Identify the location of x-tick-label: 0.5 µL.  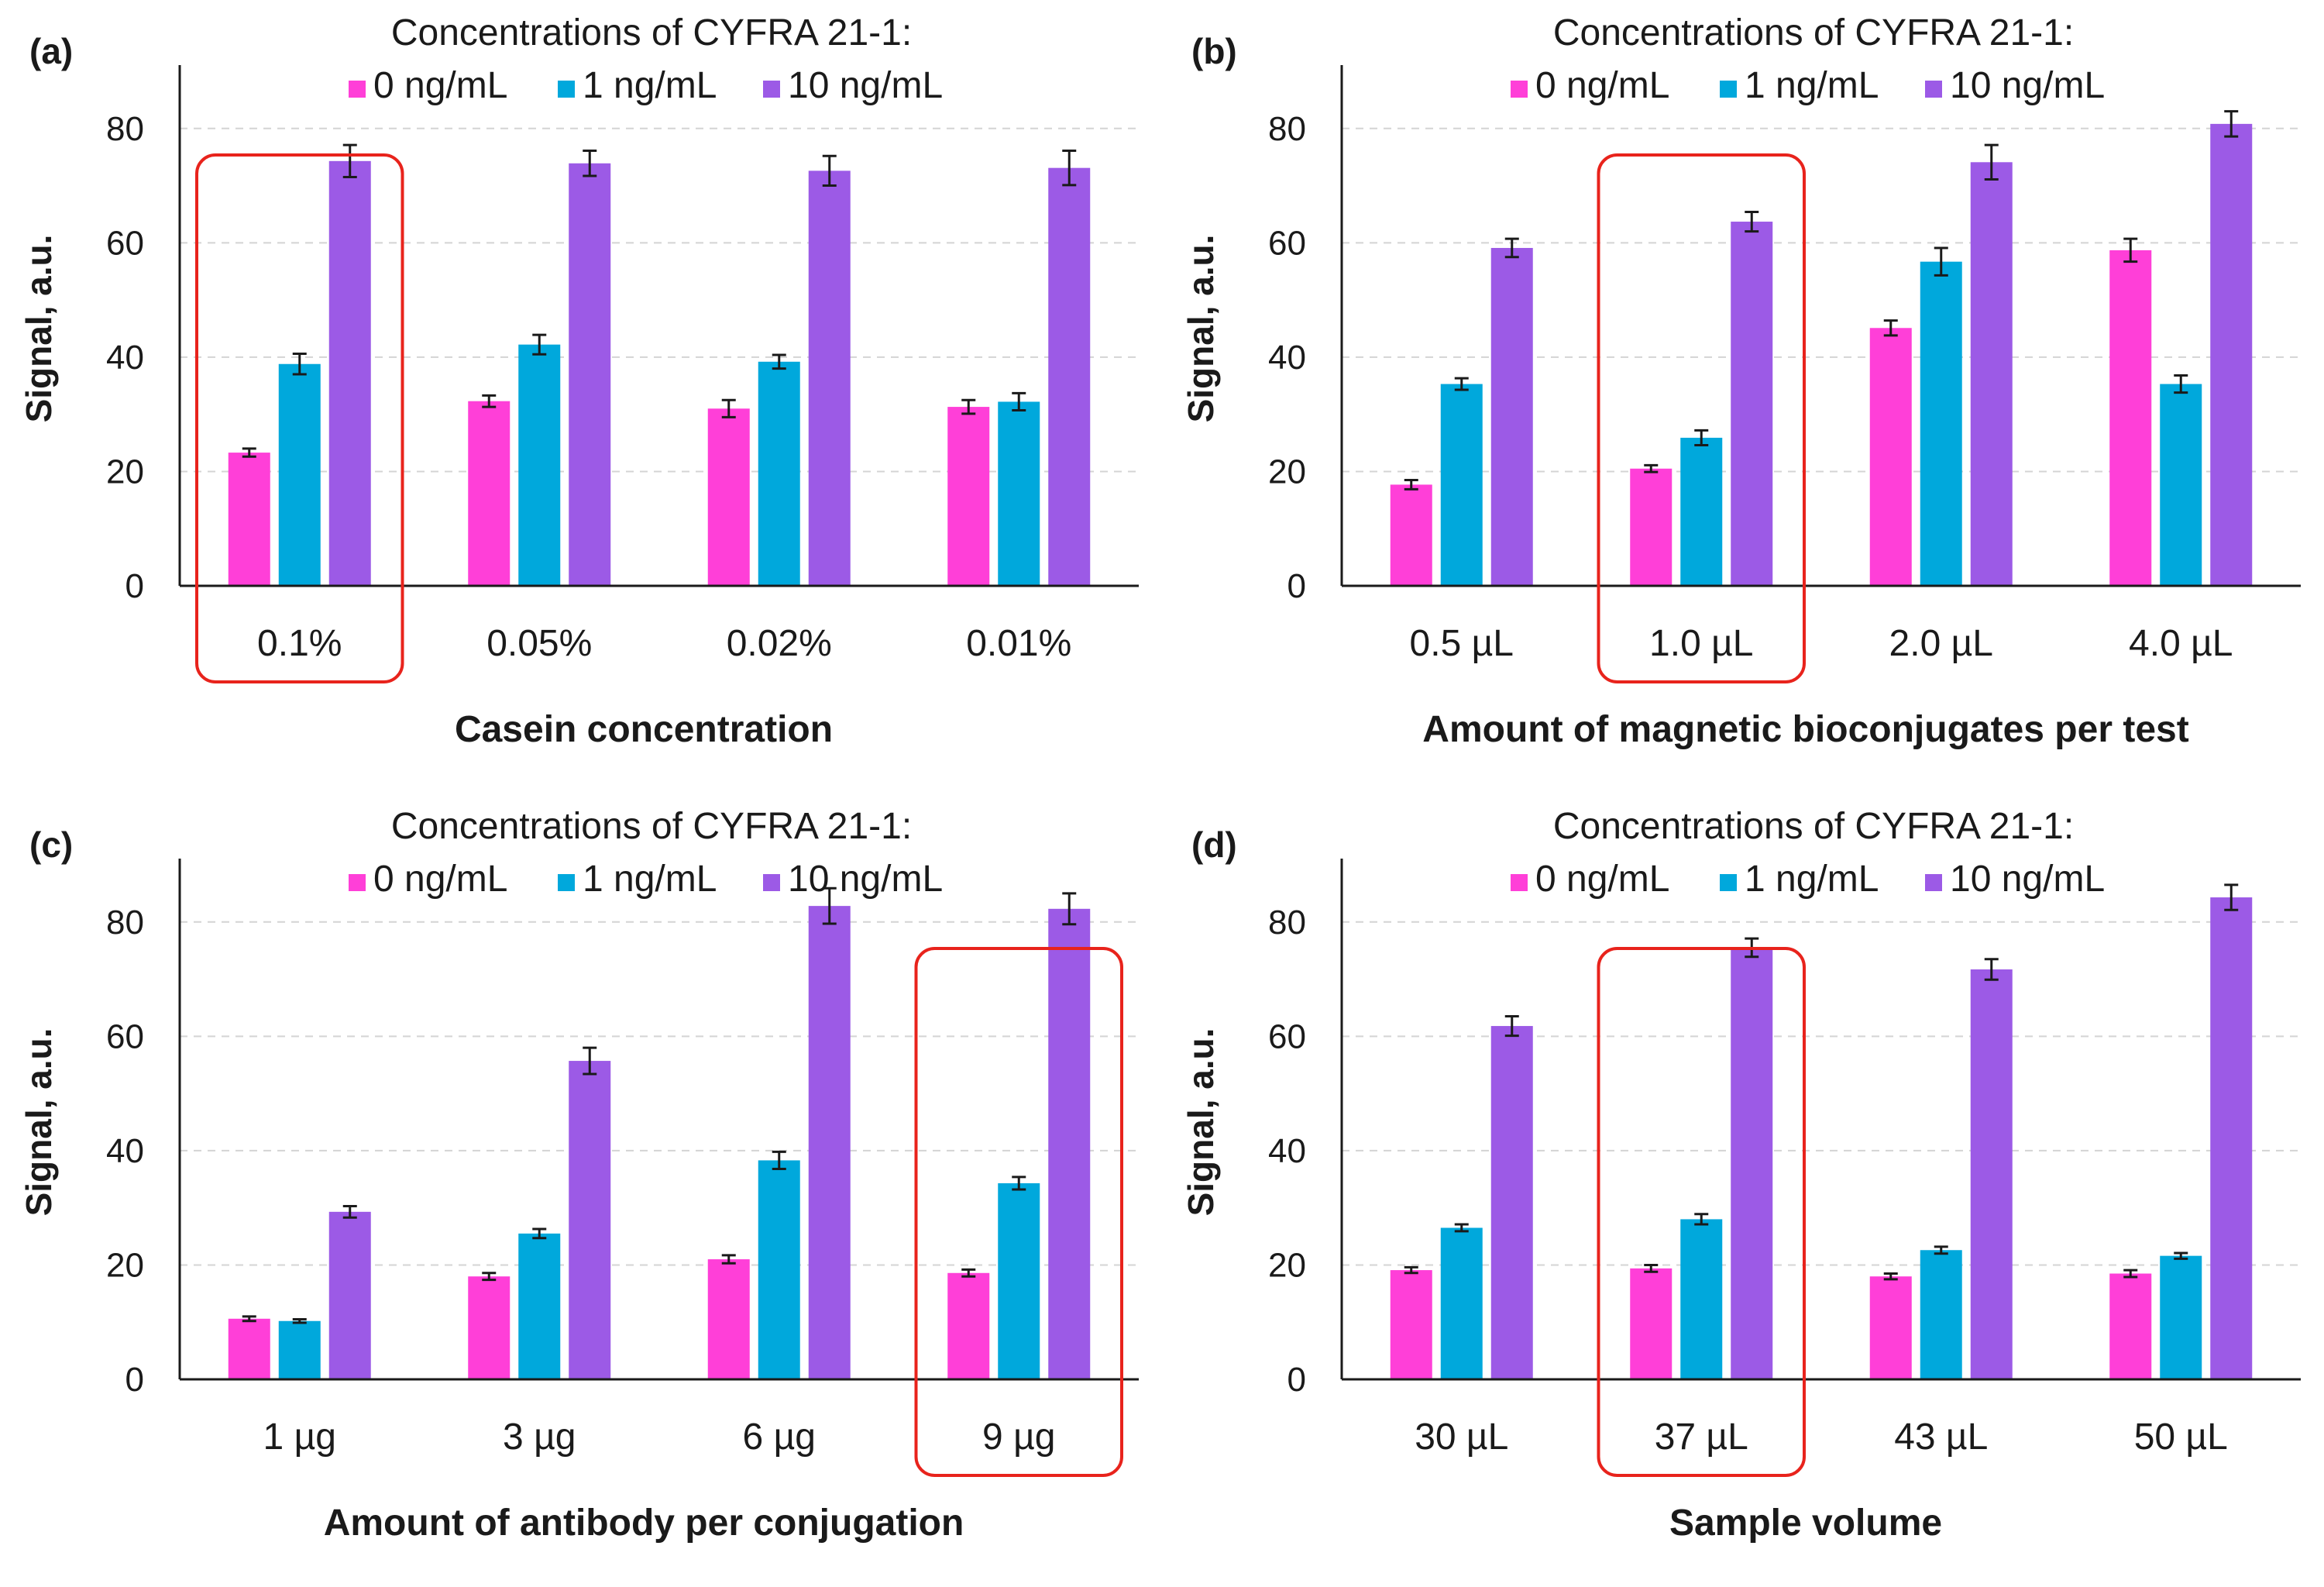
(1462, 643).